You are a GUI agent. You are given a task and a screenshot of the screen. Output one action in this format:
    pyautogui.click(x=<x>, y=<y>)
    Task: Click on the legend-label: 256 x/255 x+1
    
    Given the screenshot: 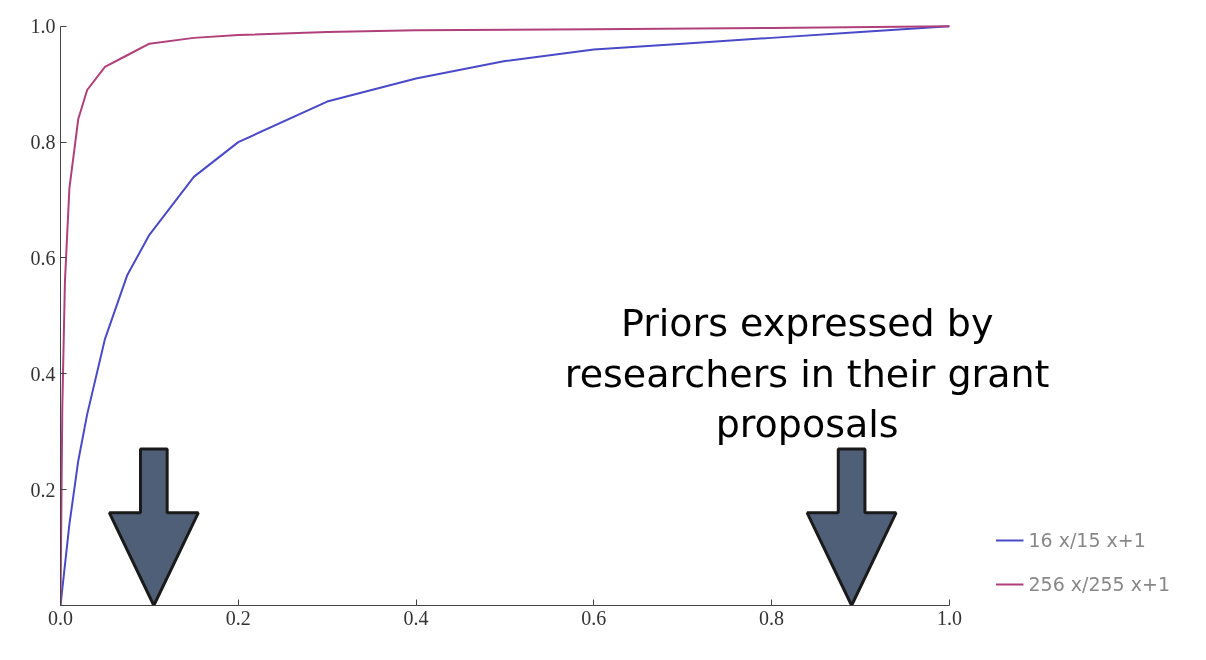 What is the action you would take?
    pyautogui.click(x=1099, y=584)
    